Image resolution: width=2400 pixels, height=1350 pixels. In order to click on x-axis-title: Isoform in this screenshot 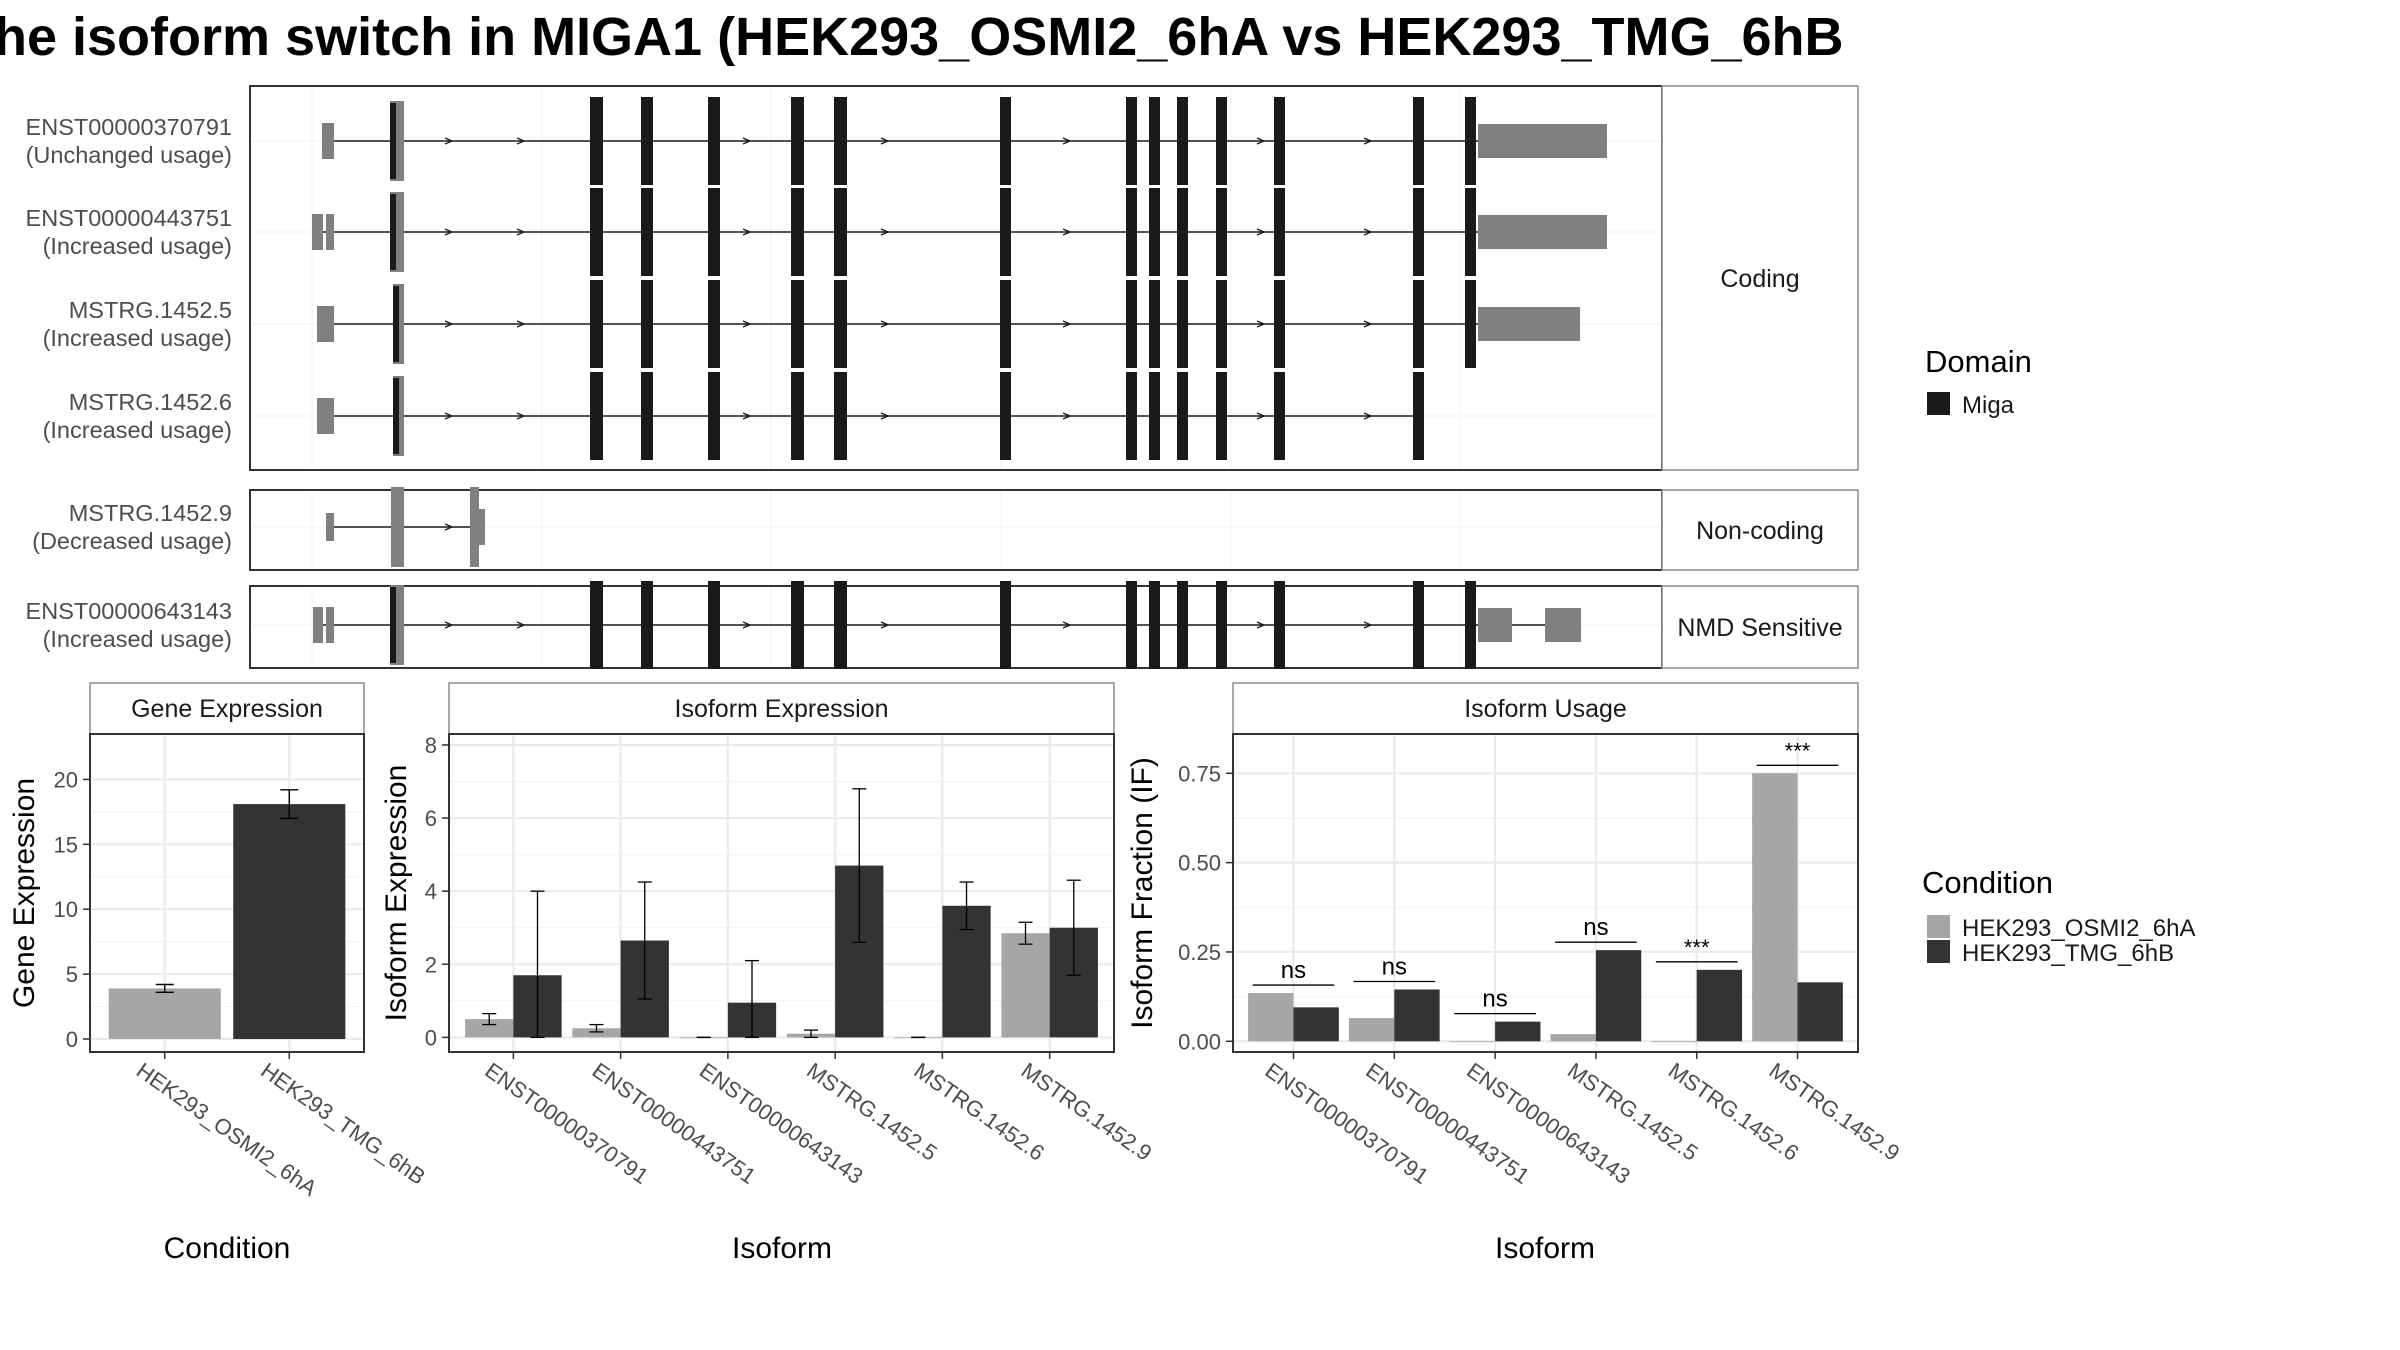, I will do `click(1545, 1248)`.